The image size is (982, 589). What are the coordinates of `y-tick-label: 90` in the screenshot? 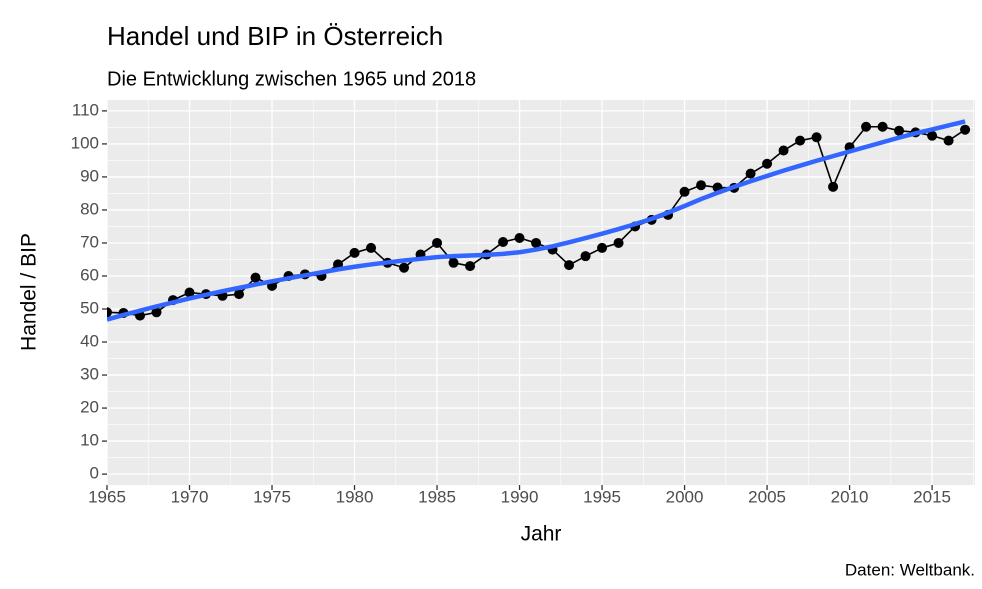 It's located at (89, 175).